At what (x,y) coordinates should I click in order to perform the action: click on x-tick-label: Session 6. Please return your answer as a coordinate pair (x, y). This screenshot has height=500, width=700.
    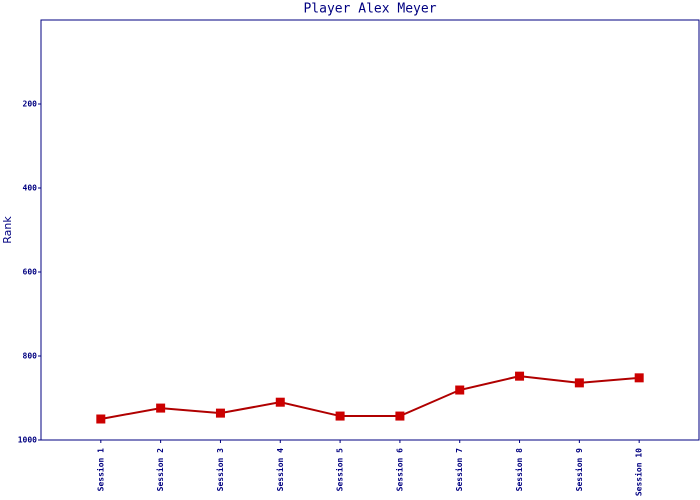
    Looking at the image, I should click on (399, 470).